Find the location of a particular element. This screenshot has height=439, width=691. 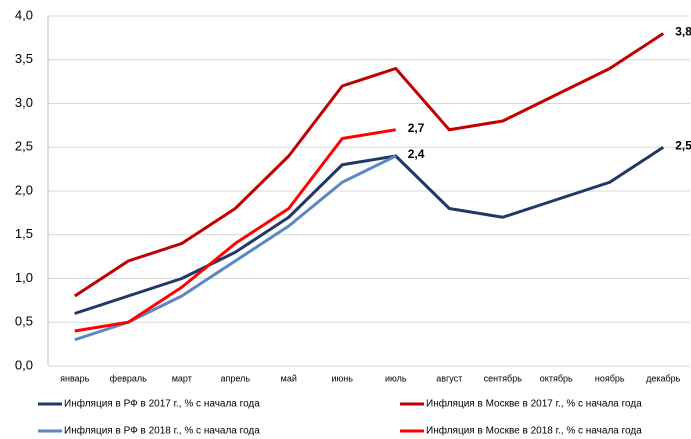

y-tick-label: 2,5 is located at coordinates (24, 146).